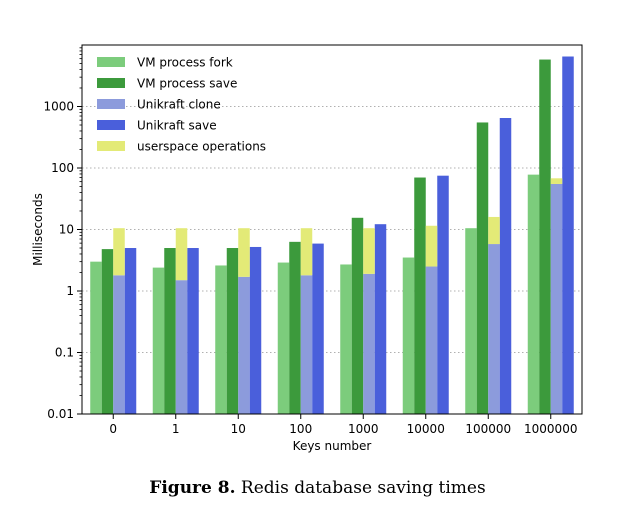 The width and height of the screenshot is (635, 510). Describe the element at coordinates (201, 147) in the screenshot. I see `legend-label: userspace operations` at that location.